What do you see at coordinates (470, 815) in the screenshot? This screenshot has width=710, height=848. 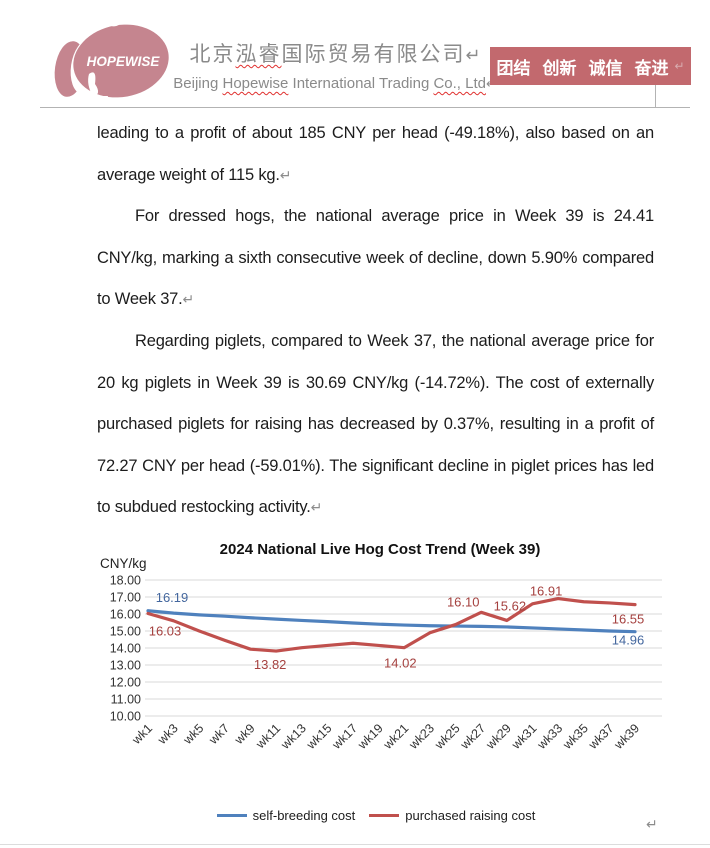 I see `legend-label-purchased-raising: purchased raising cost` at bounding box center [470, 815].